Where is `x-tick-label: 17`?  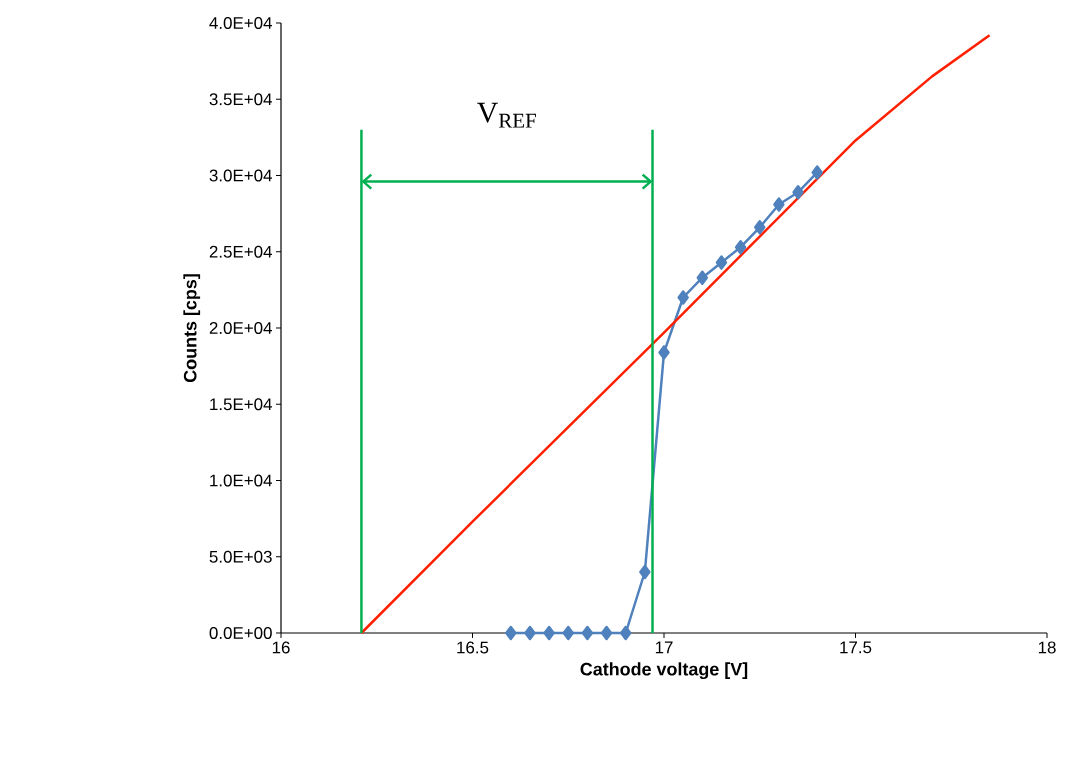 x-tick-label: 17 is located at coordinates (664, 647).